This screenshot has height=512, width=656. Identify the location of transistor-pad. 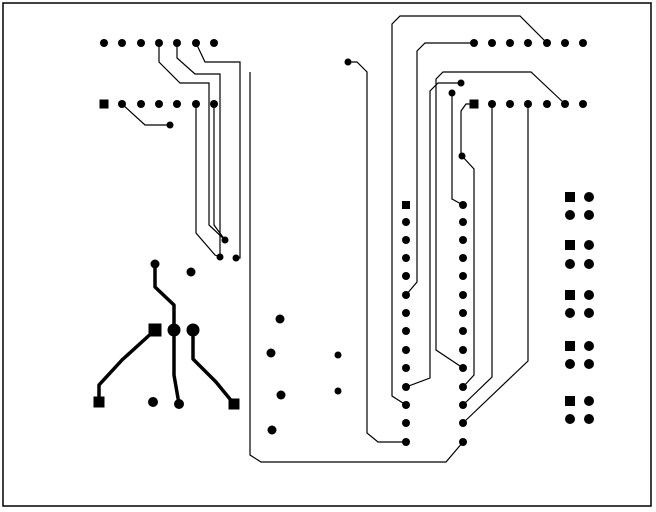
(193, 330).